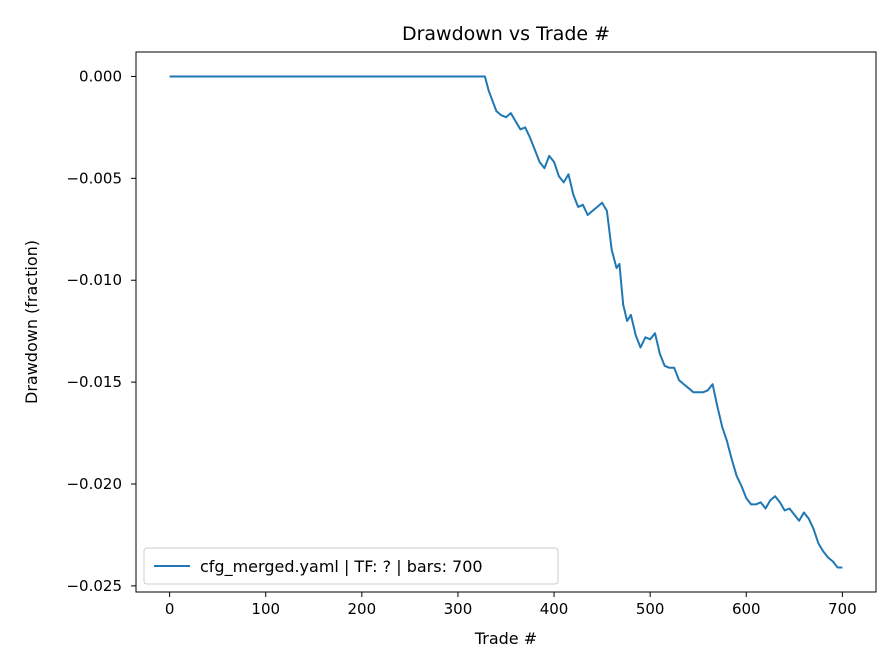 The image size is (896, 672). Describe the element at coordinates (554, 609) in the screenshot. I see `x-tick-label: 400` at that location.